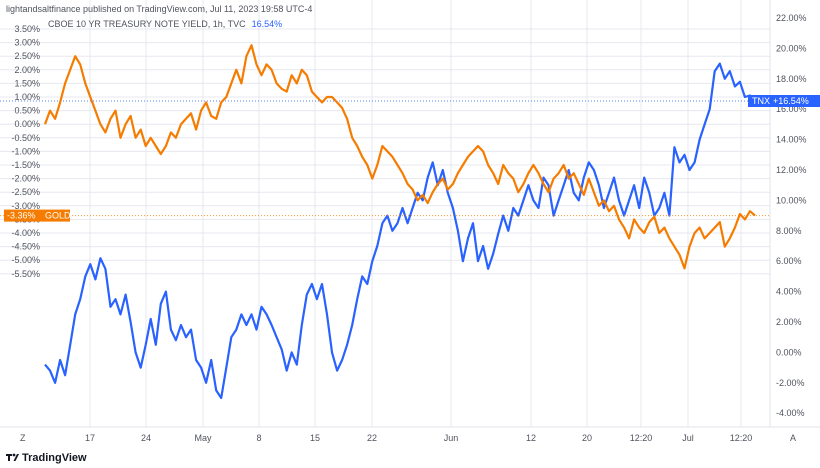 This screenshot has width=820, height=468. Describe the element at coordinates (790, 413) in the screenshot. I see `right-tick-label: -4.00%` at that location.